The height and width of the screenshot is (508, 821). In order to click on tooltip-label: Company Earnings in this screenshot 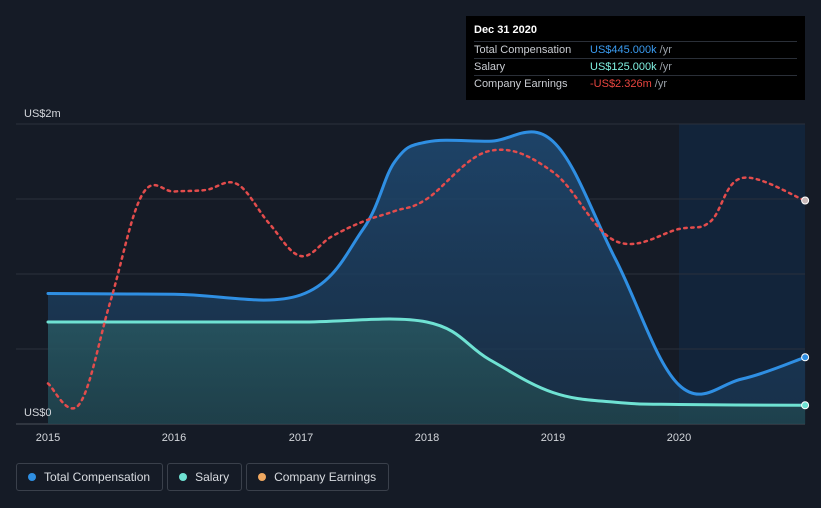, I will do `click(521, 84)`.